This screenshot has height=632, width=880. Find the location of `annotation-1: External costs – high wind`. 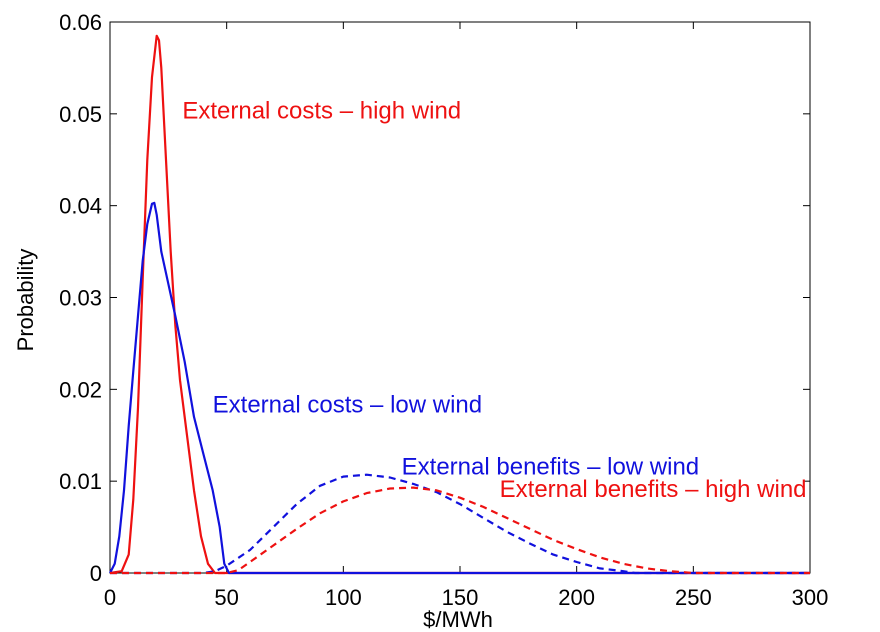

annotation-1: External costs – high wind is located at coordinates (321, 110).